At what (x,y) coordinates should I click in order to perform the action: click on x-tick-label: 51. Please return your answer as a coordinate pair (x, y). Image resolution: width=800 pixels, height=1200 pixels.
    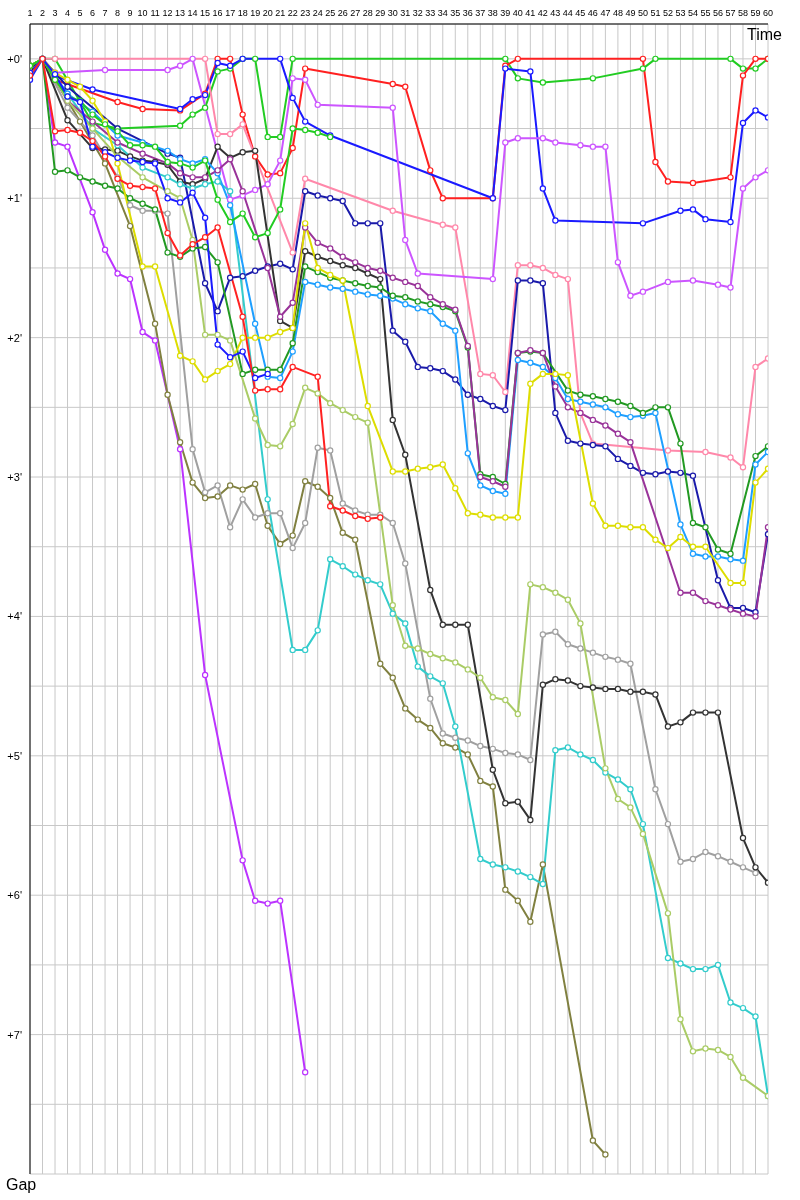
    Looking at the image, I should click on (655, 13).